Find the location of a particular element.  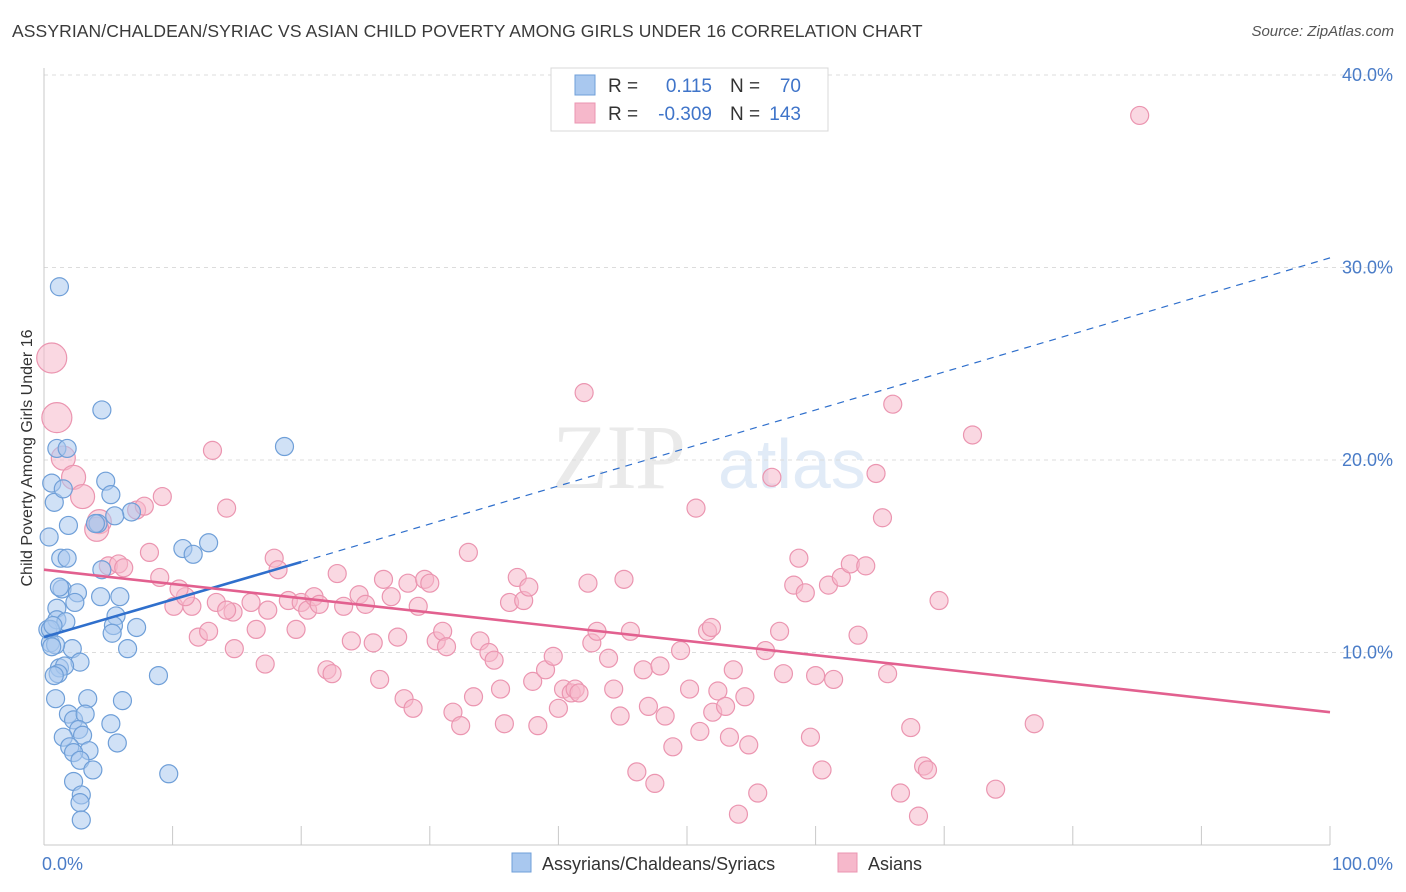

legend-r-label-2: R = is located at coordinates (623, 114).